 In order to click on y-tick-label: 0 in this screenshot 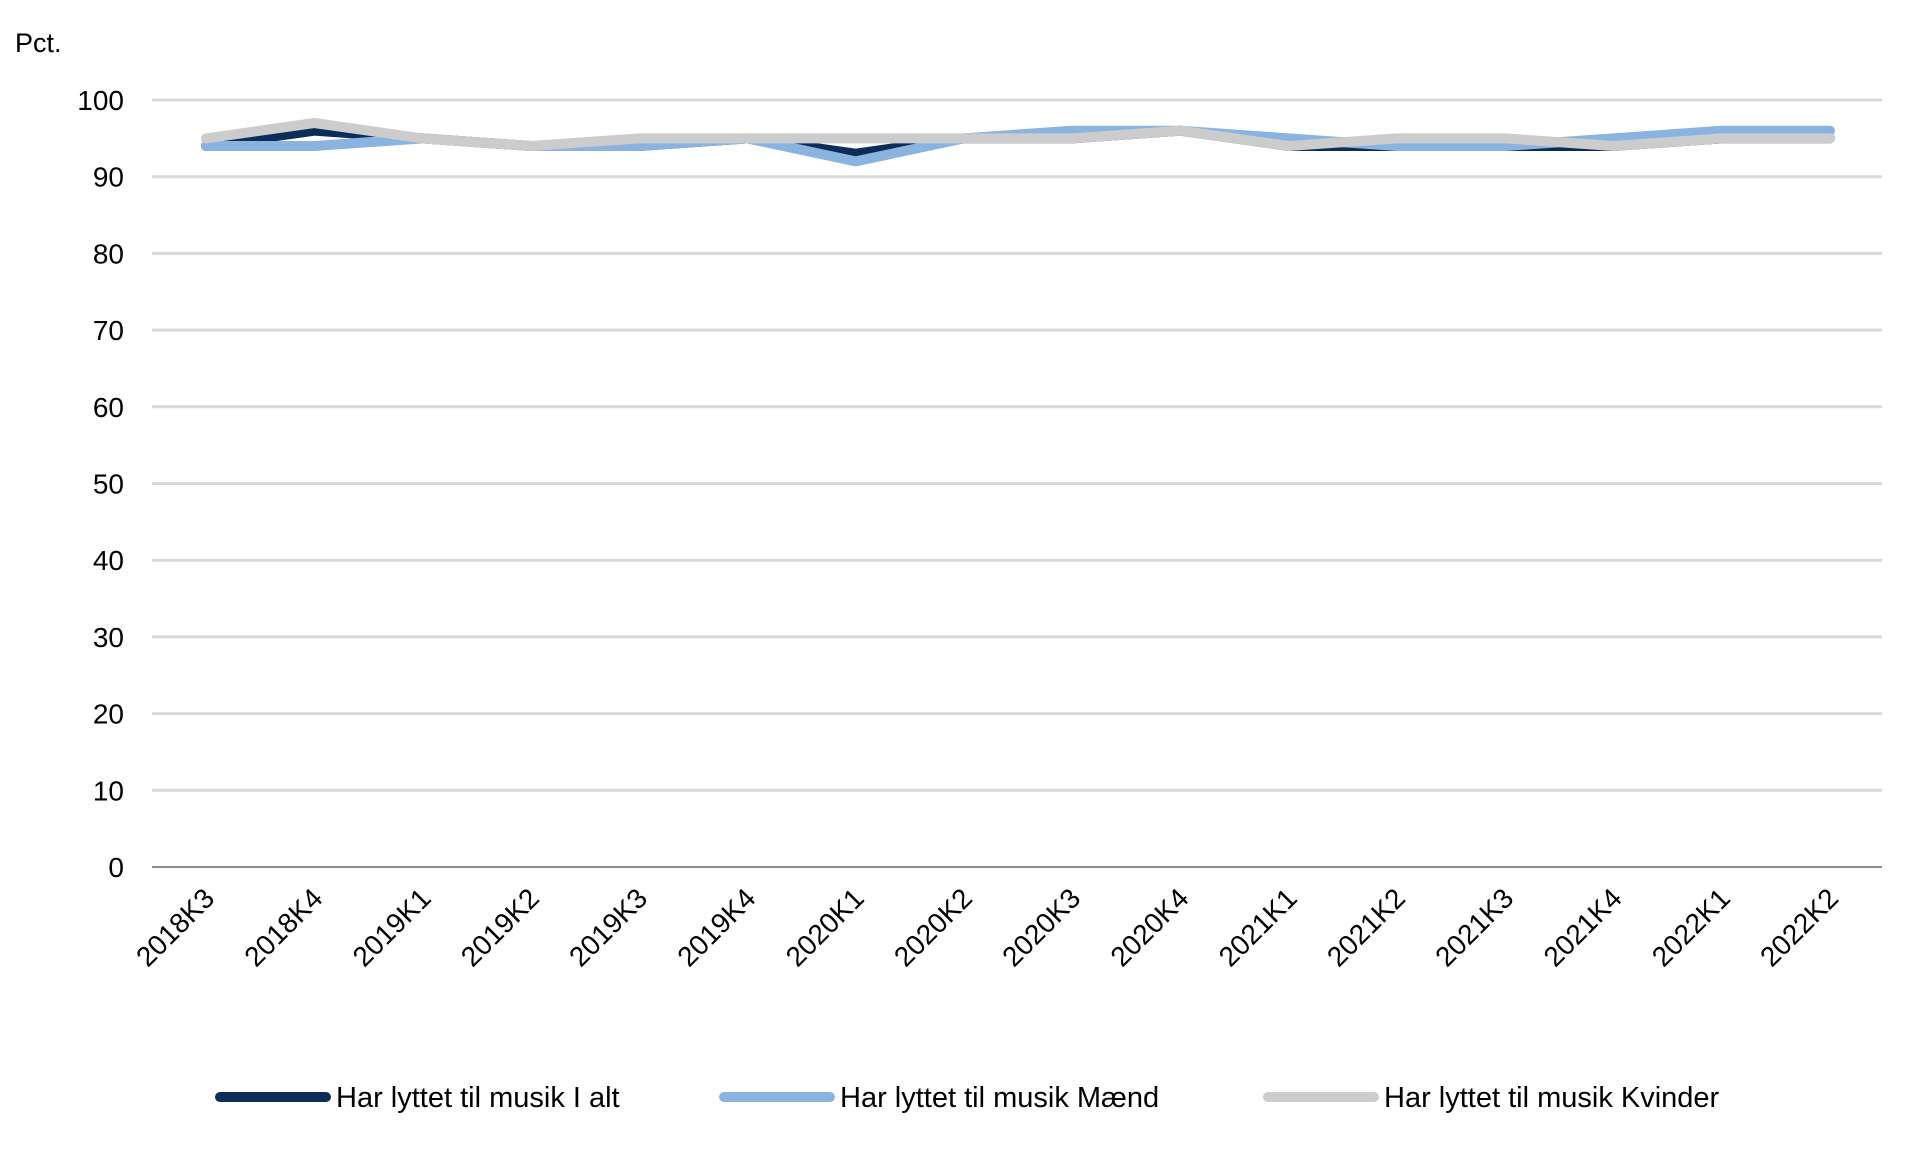, I will do `click(116, 867)`.